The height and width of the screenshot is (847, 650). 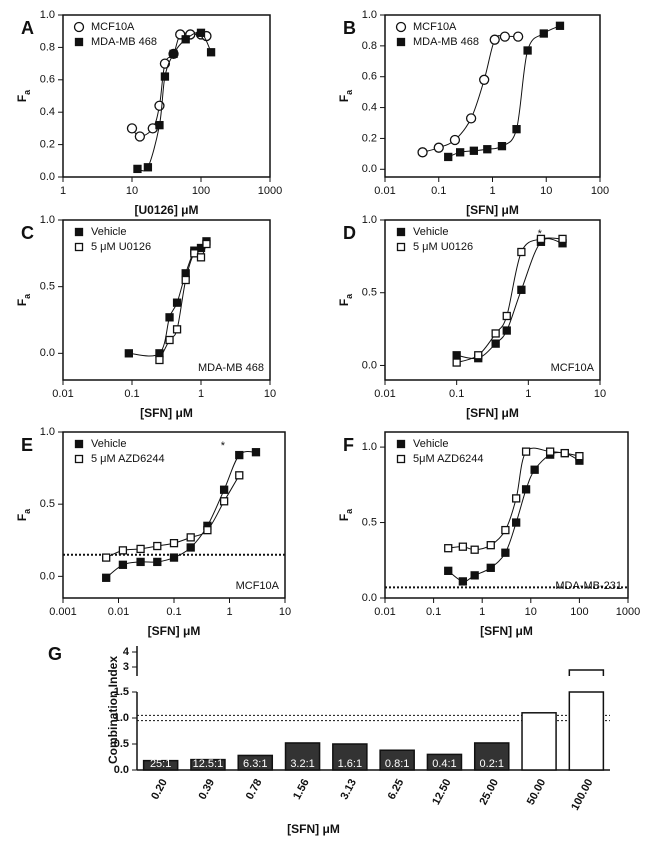 I want to click on x-tick-label: 0.20, so click(x=159, y=789).